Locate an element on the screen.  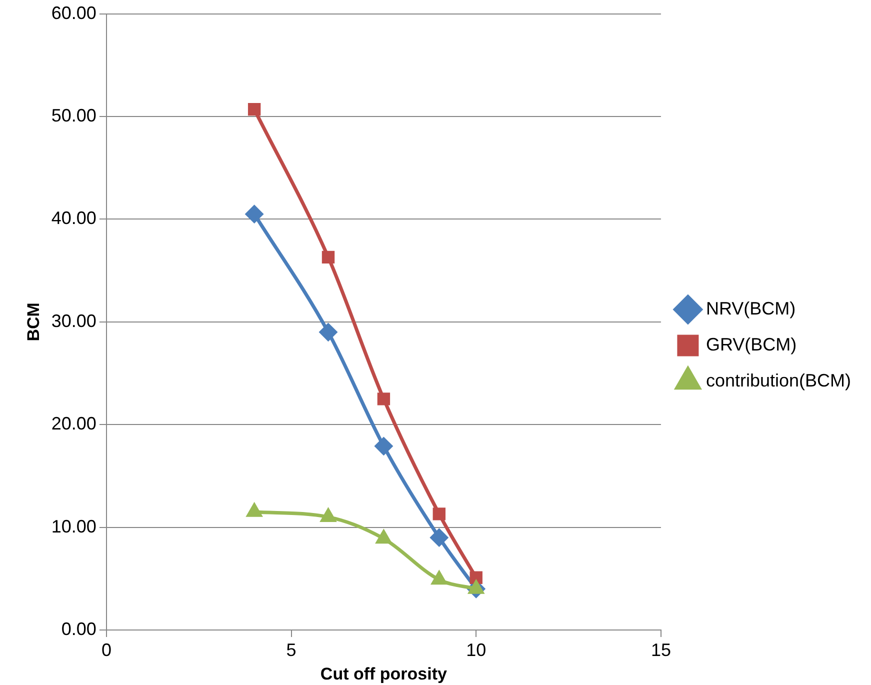
y-tick-label: 10.00 is located at coordinates (73, 526).